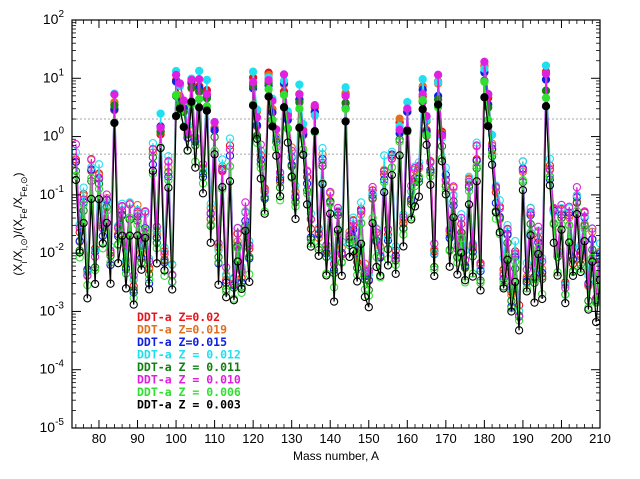 The width and height of the screenshot is (640, 479). I want to click on legend-entry: DDT-a Z = 0.006, so click(189, 392).